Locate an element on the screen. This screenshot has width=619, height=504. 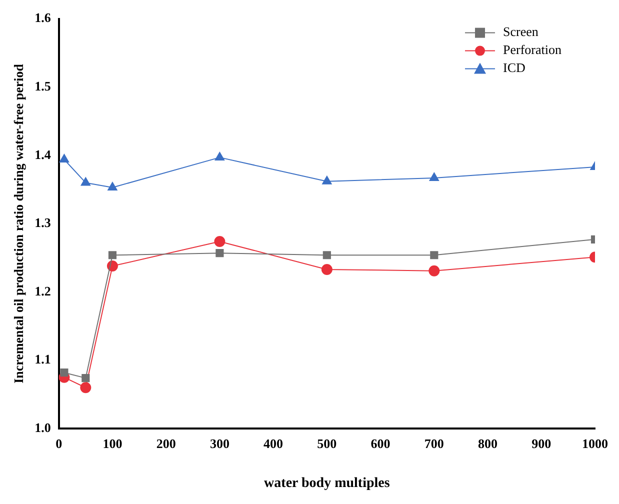
x-tick-label: 600 is located at coordinates (380, 443).